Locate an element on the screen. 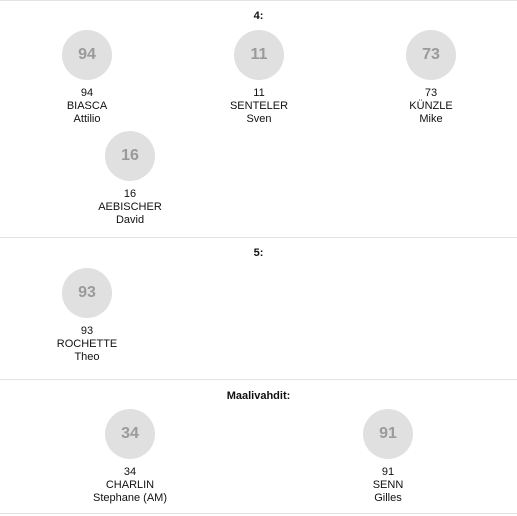 This screenshot has height=516, width=517. player-last-name: AEBISCHER is located at coordinates (130, 207).